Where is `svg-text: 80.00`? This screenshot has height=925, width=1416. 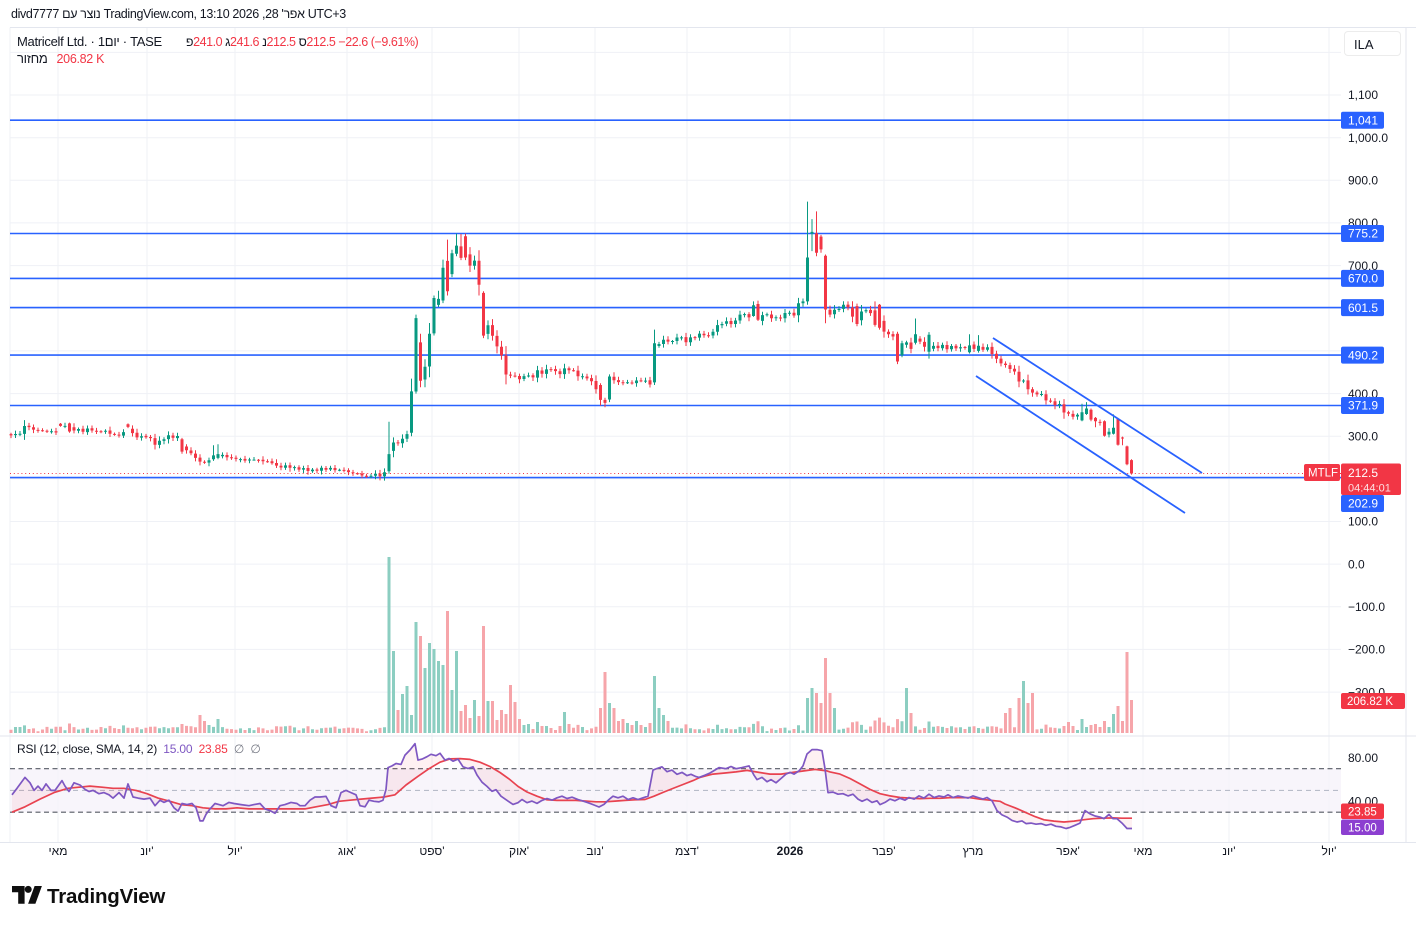
svg-text: 80.00 is located at coordinates (1363, 758).